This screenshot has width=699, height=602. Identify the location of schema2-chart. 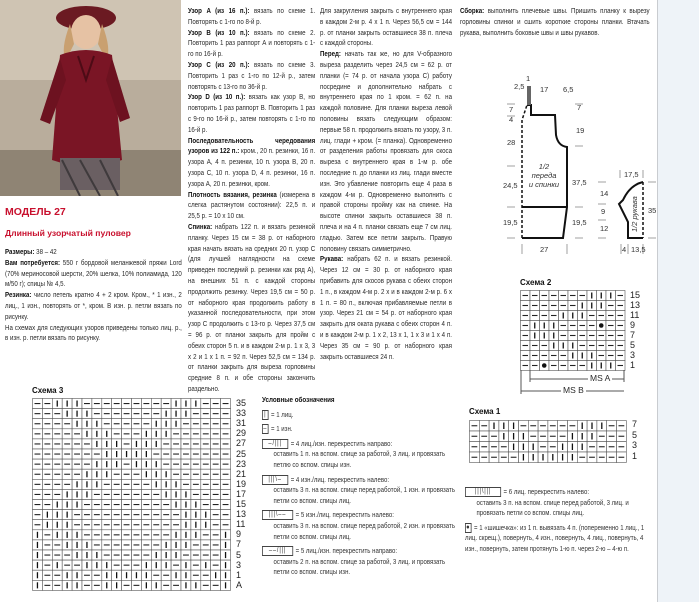
(573, 342).